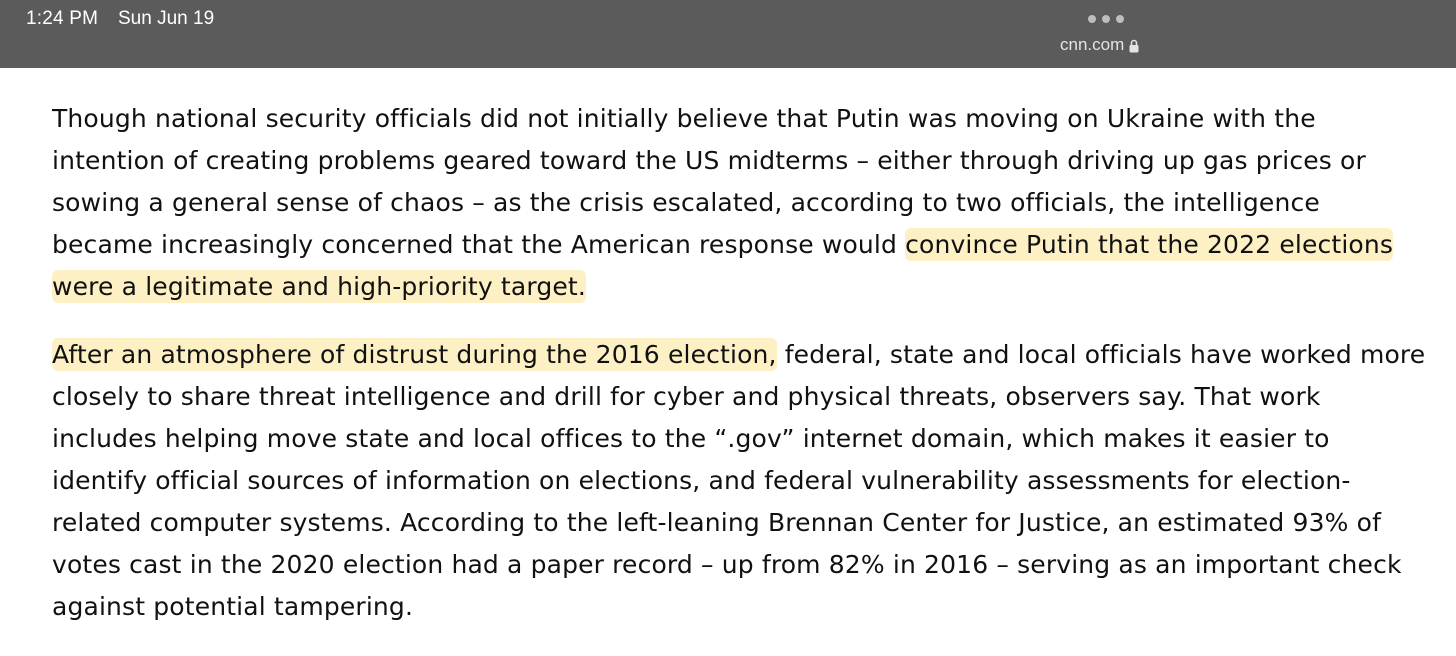 The image size is (1456, 656). What do you see at coordinates (1134, 45) in the screenshot?
I see `lock-icon` at bounding box center [1134, 45].